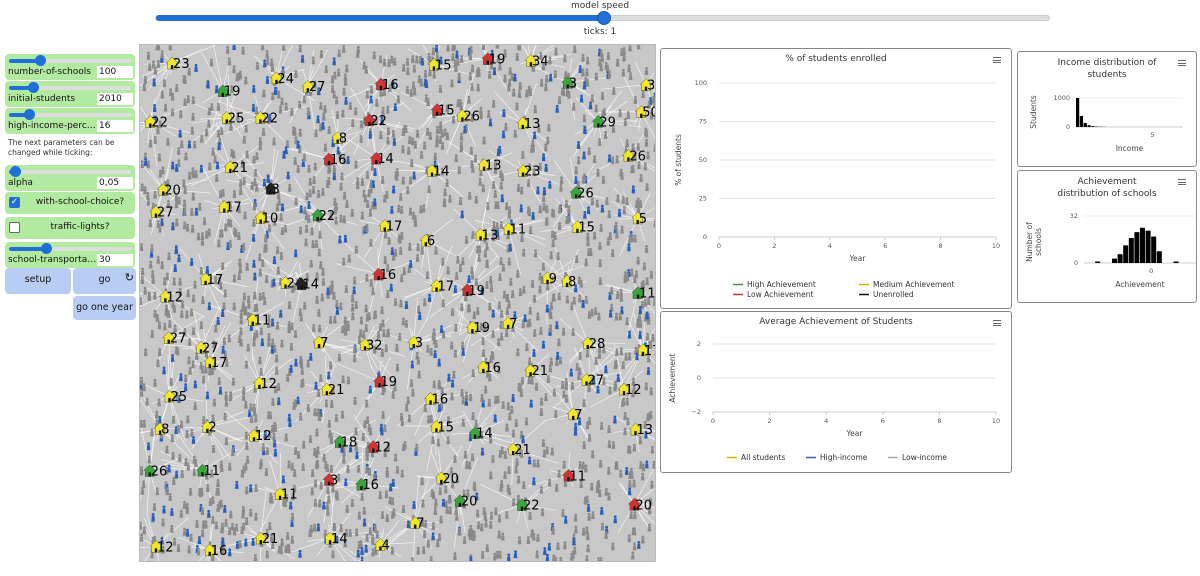 This screenshot has width=1200, height=576. I want to click on school-house-icon: 23, so click(528, 172).